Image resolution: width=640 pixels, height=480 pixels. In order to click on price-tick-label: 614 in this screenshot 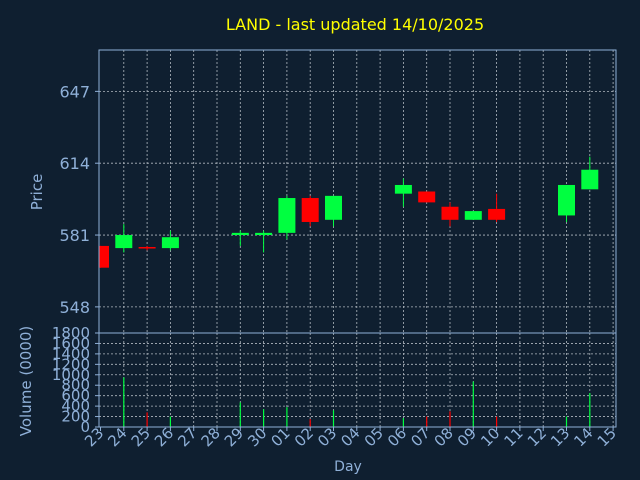, I will do `click(74, 163)`.